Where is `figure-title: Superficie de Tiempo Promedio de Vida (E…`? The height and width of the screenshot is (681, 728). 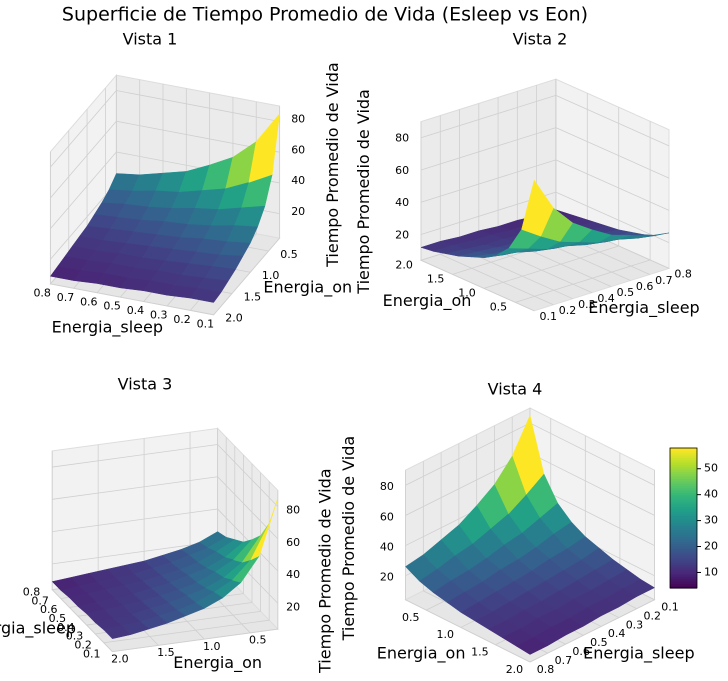 figure-title: Superficie de Tiempo Promedio de Vida (E… is located at coordinates (325, 15).